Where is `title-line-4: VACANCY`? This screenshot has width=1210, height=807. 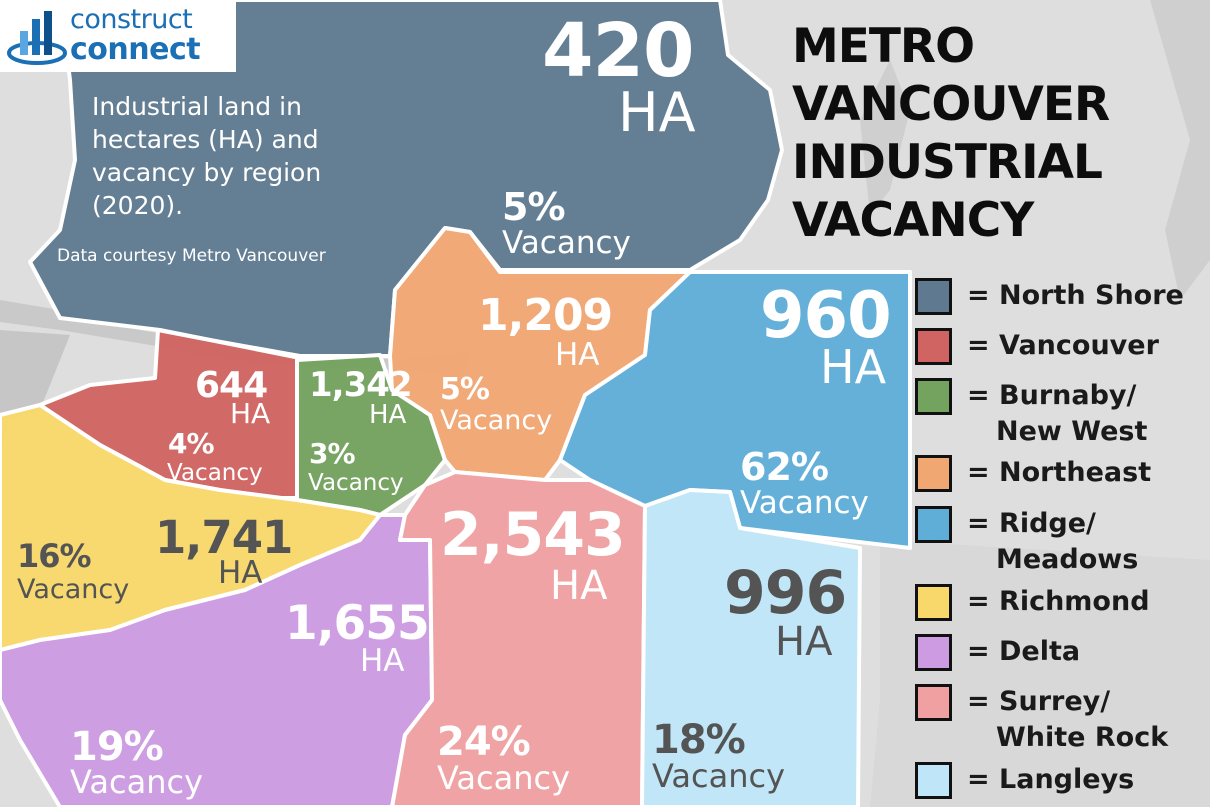 title-line-4: VACANCY is located at coordinates (913, 220).